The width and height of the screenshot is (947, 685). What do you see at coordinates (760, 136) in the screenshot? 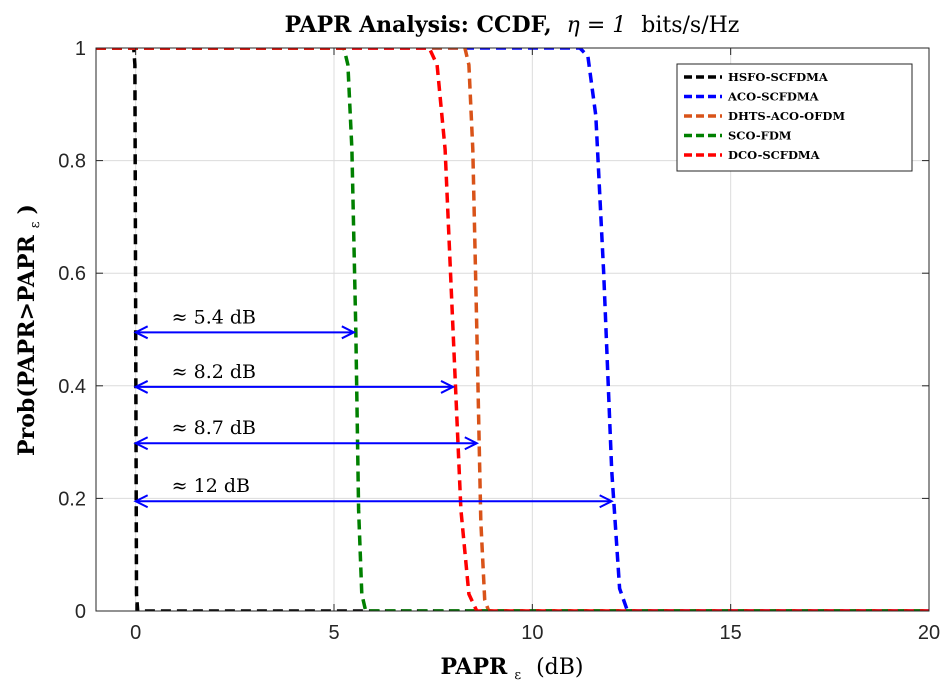
I see `legend-label: SCO-FDM` at bounding box center [760, 136].